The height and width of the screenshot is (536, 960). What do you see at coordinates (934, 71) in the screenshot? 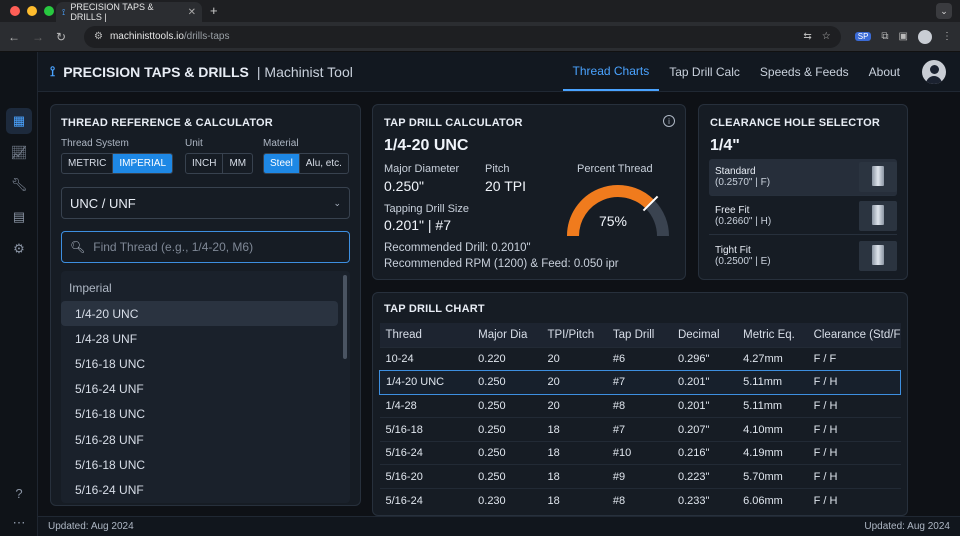
I see `user-avatar` at bounding box center [934, 71].